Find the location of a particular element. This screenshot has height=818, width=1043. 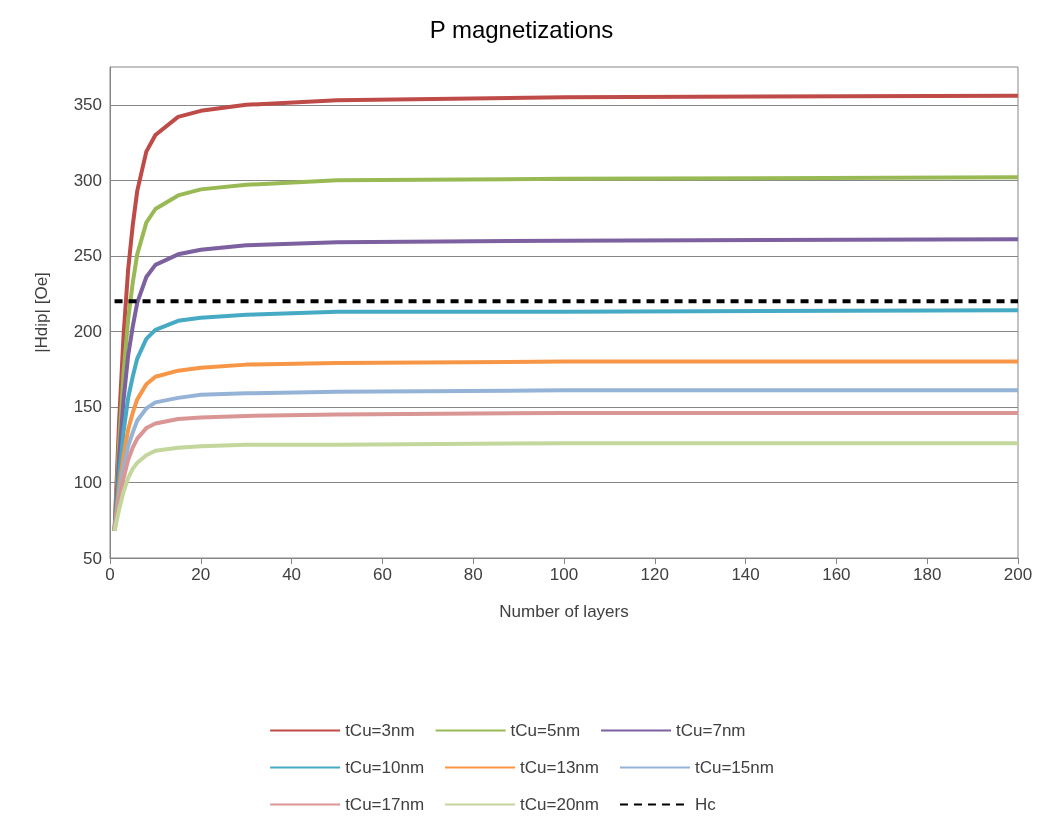

x-tick-label: 180 is located at coordinates (927, 574).